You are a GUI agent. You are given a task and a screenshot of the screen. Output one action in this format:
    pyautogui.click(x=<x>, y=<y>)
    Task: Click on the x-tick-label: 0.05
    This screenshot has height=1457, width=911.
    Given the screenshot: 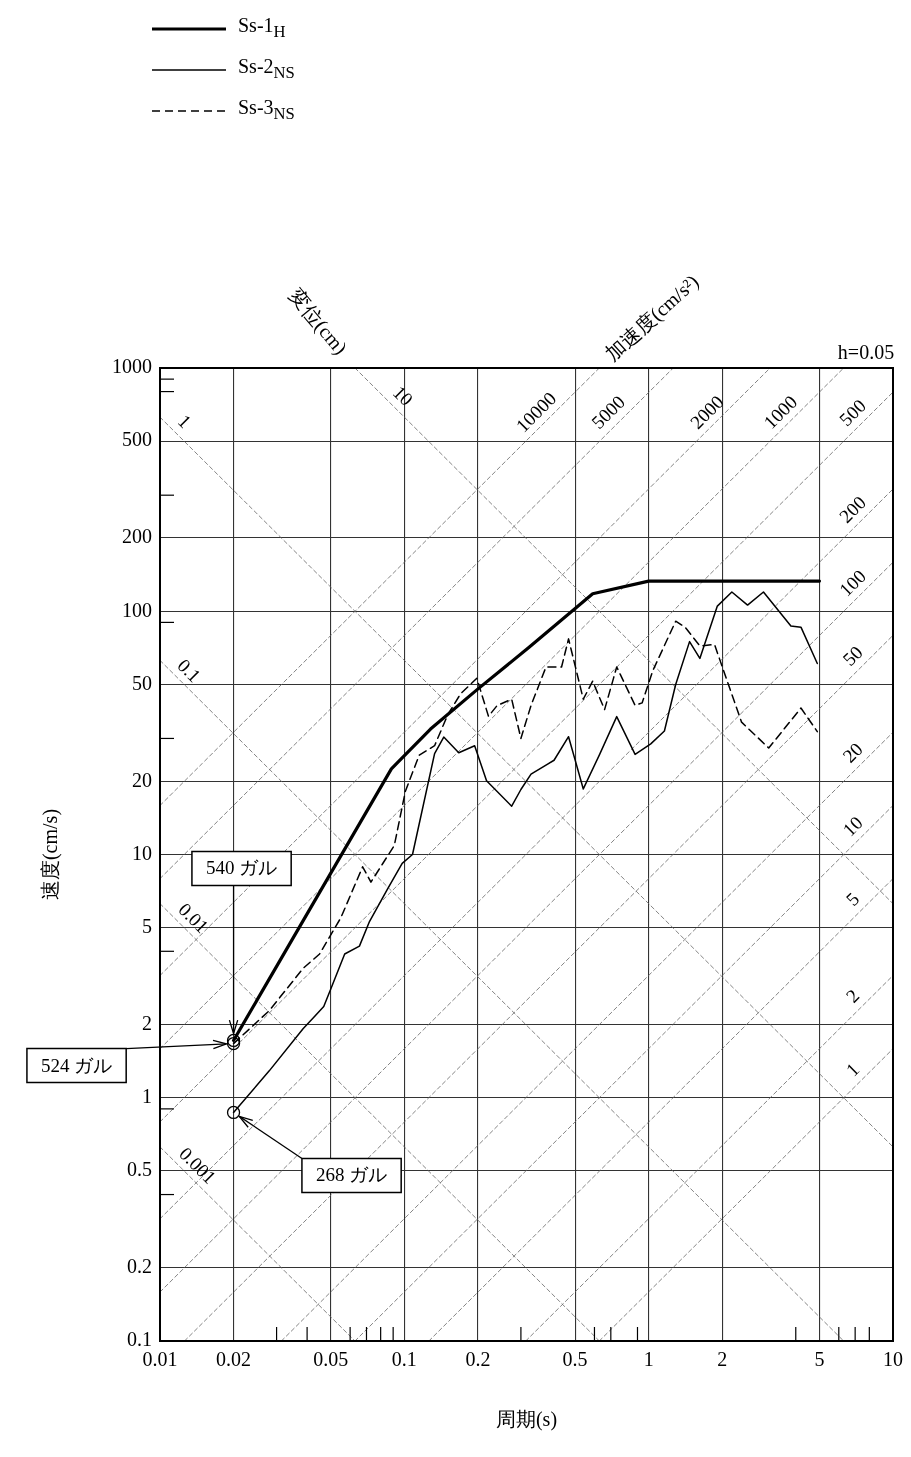 What is the action you would take?
    pyautogui.click(x=331, y=1359)
    